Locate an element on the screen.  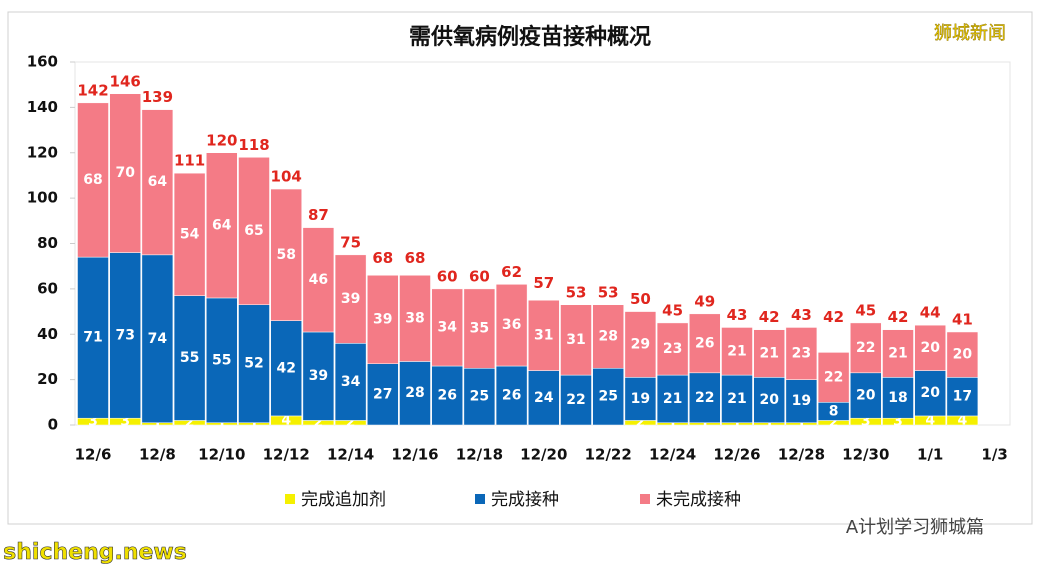
x-tick-label: 12/16 is located at coordinates (414, 455).